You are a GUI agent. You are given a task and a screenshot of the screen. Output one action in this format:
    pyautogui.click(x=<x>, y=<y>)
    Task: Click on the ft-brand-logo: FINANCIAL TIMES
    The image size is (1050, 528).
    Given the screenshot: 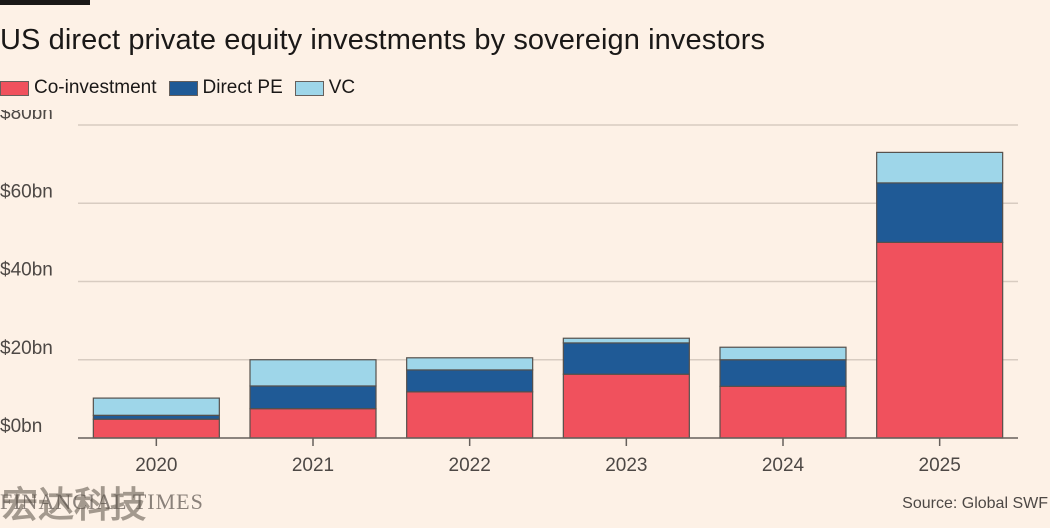 What is the action you would take?
    pyautogui.click(x=102, y=501)
    